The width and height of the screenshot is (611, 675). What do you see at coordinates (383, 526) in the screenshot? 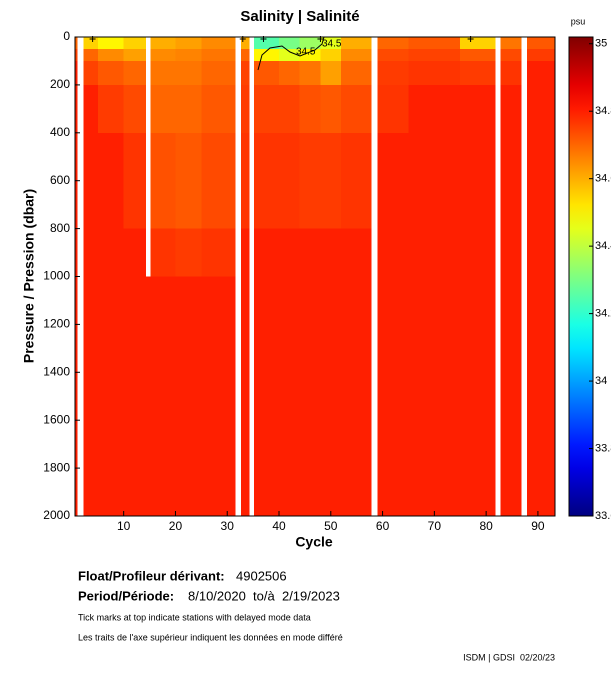
I see `x-tick-label: 60` at bounding box center [383, 526].